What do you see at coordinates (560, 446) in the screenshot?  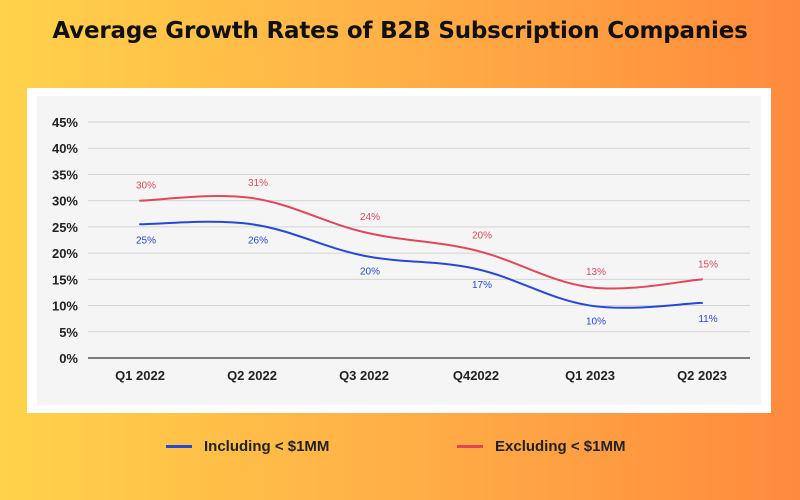 I see `legend-label-excluding: Excluding < $1MM` at bounding box center [560, 446].